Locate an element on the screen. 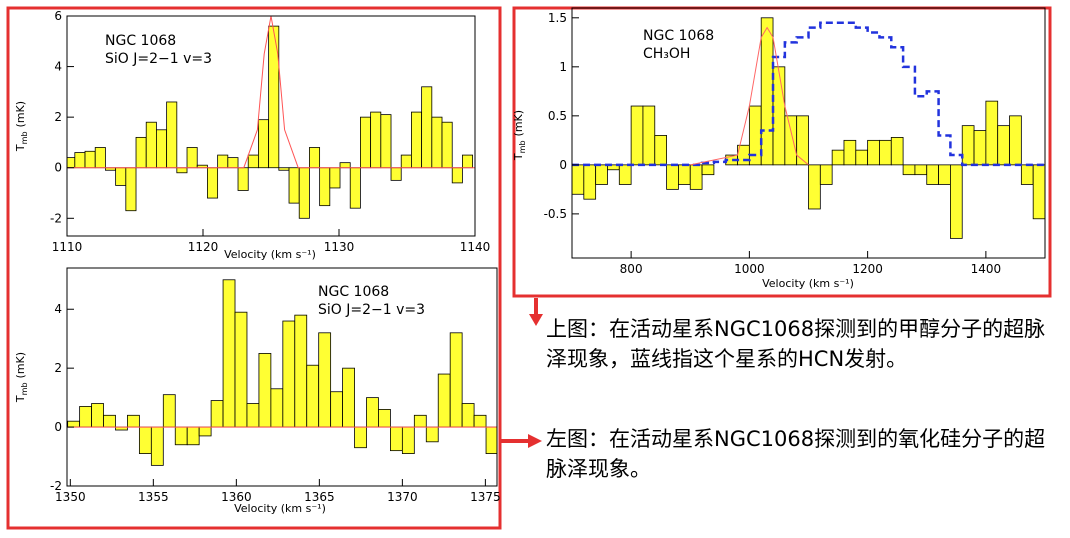 This screenshot has height=538, width=1070. x-tick-label: 1360 is located at coordinates (236, 497).